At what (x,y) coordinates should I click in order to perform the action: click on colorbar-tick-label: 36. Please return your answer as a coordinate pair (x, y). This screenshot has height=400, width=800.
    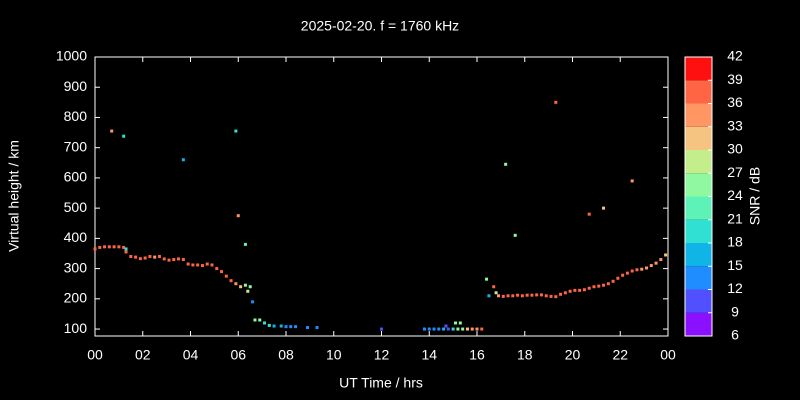
    Looking at the image, I should click on (735, 102).